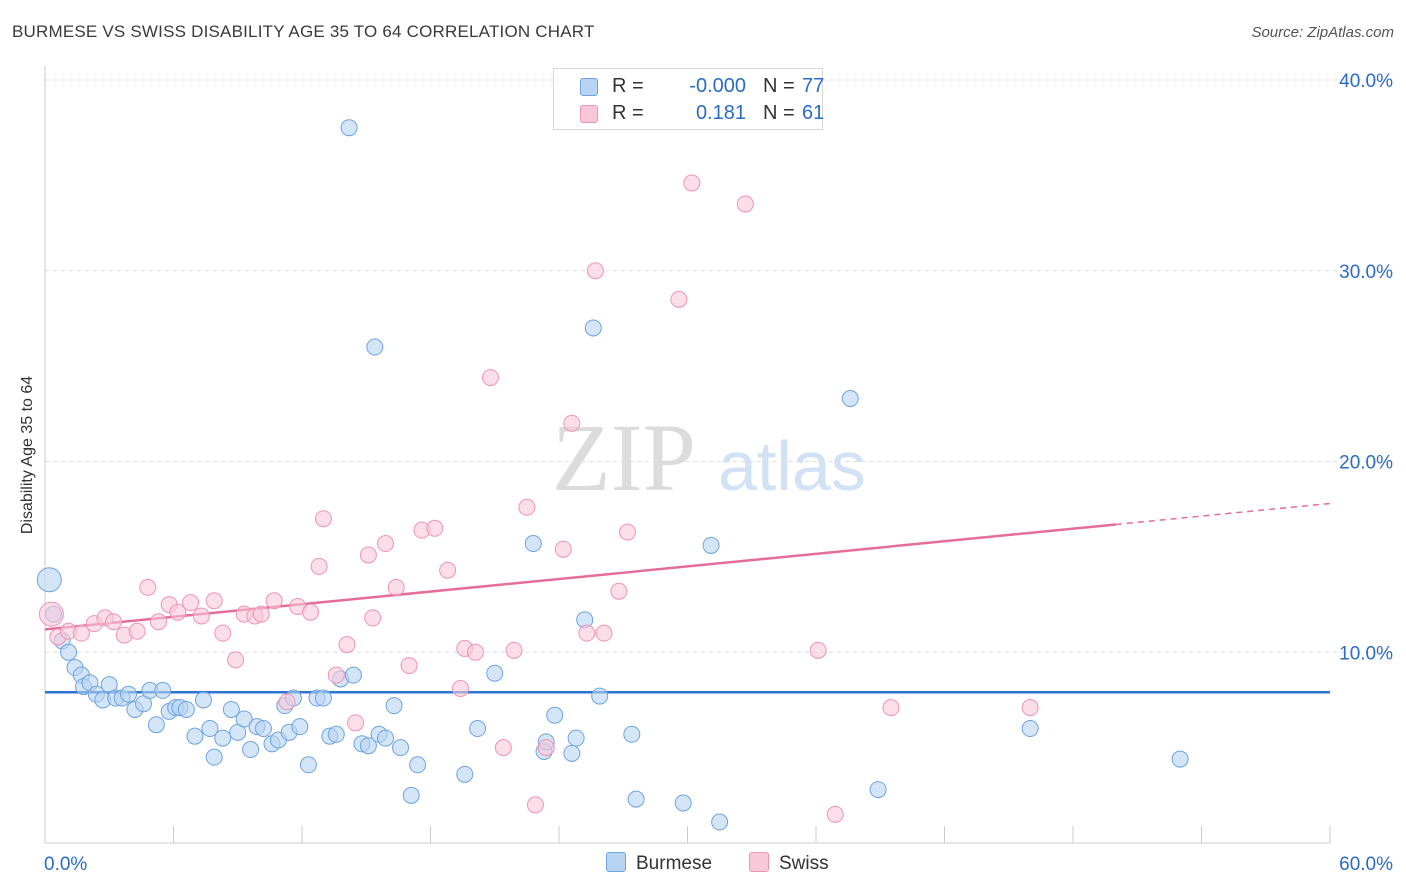 The width and height of the screenshot is (1406, 892). Describe the element at coordinates (27, 455) in the screenshot. I see `y-axis-label: Disability Age 35 to 64` at that location.